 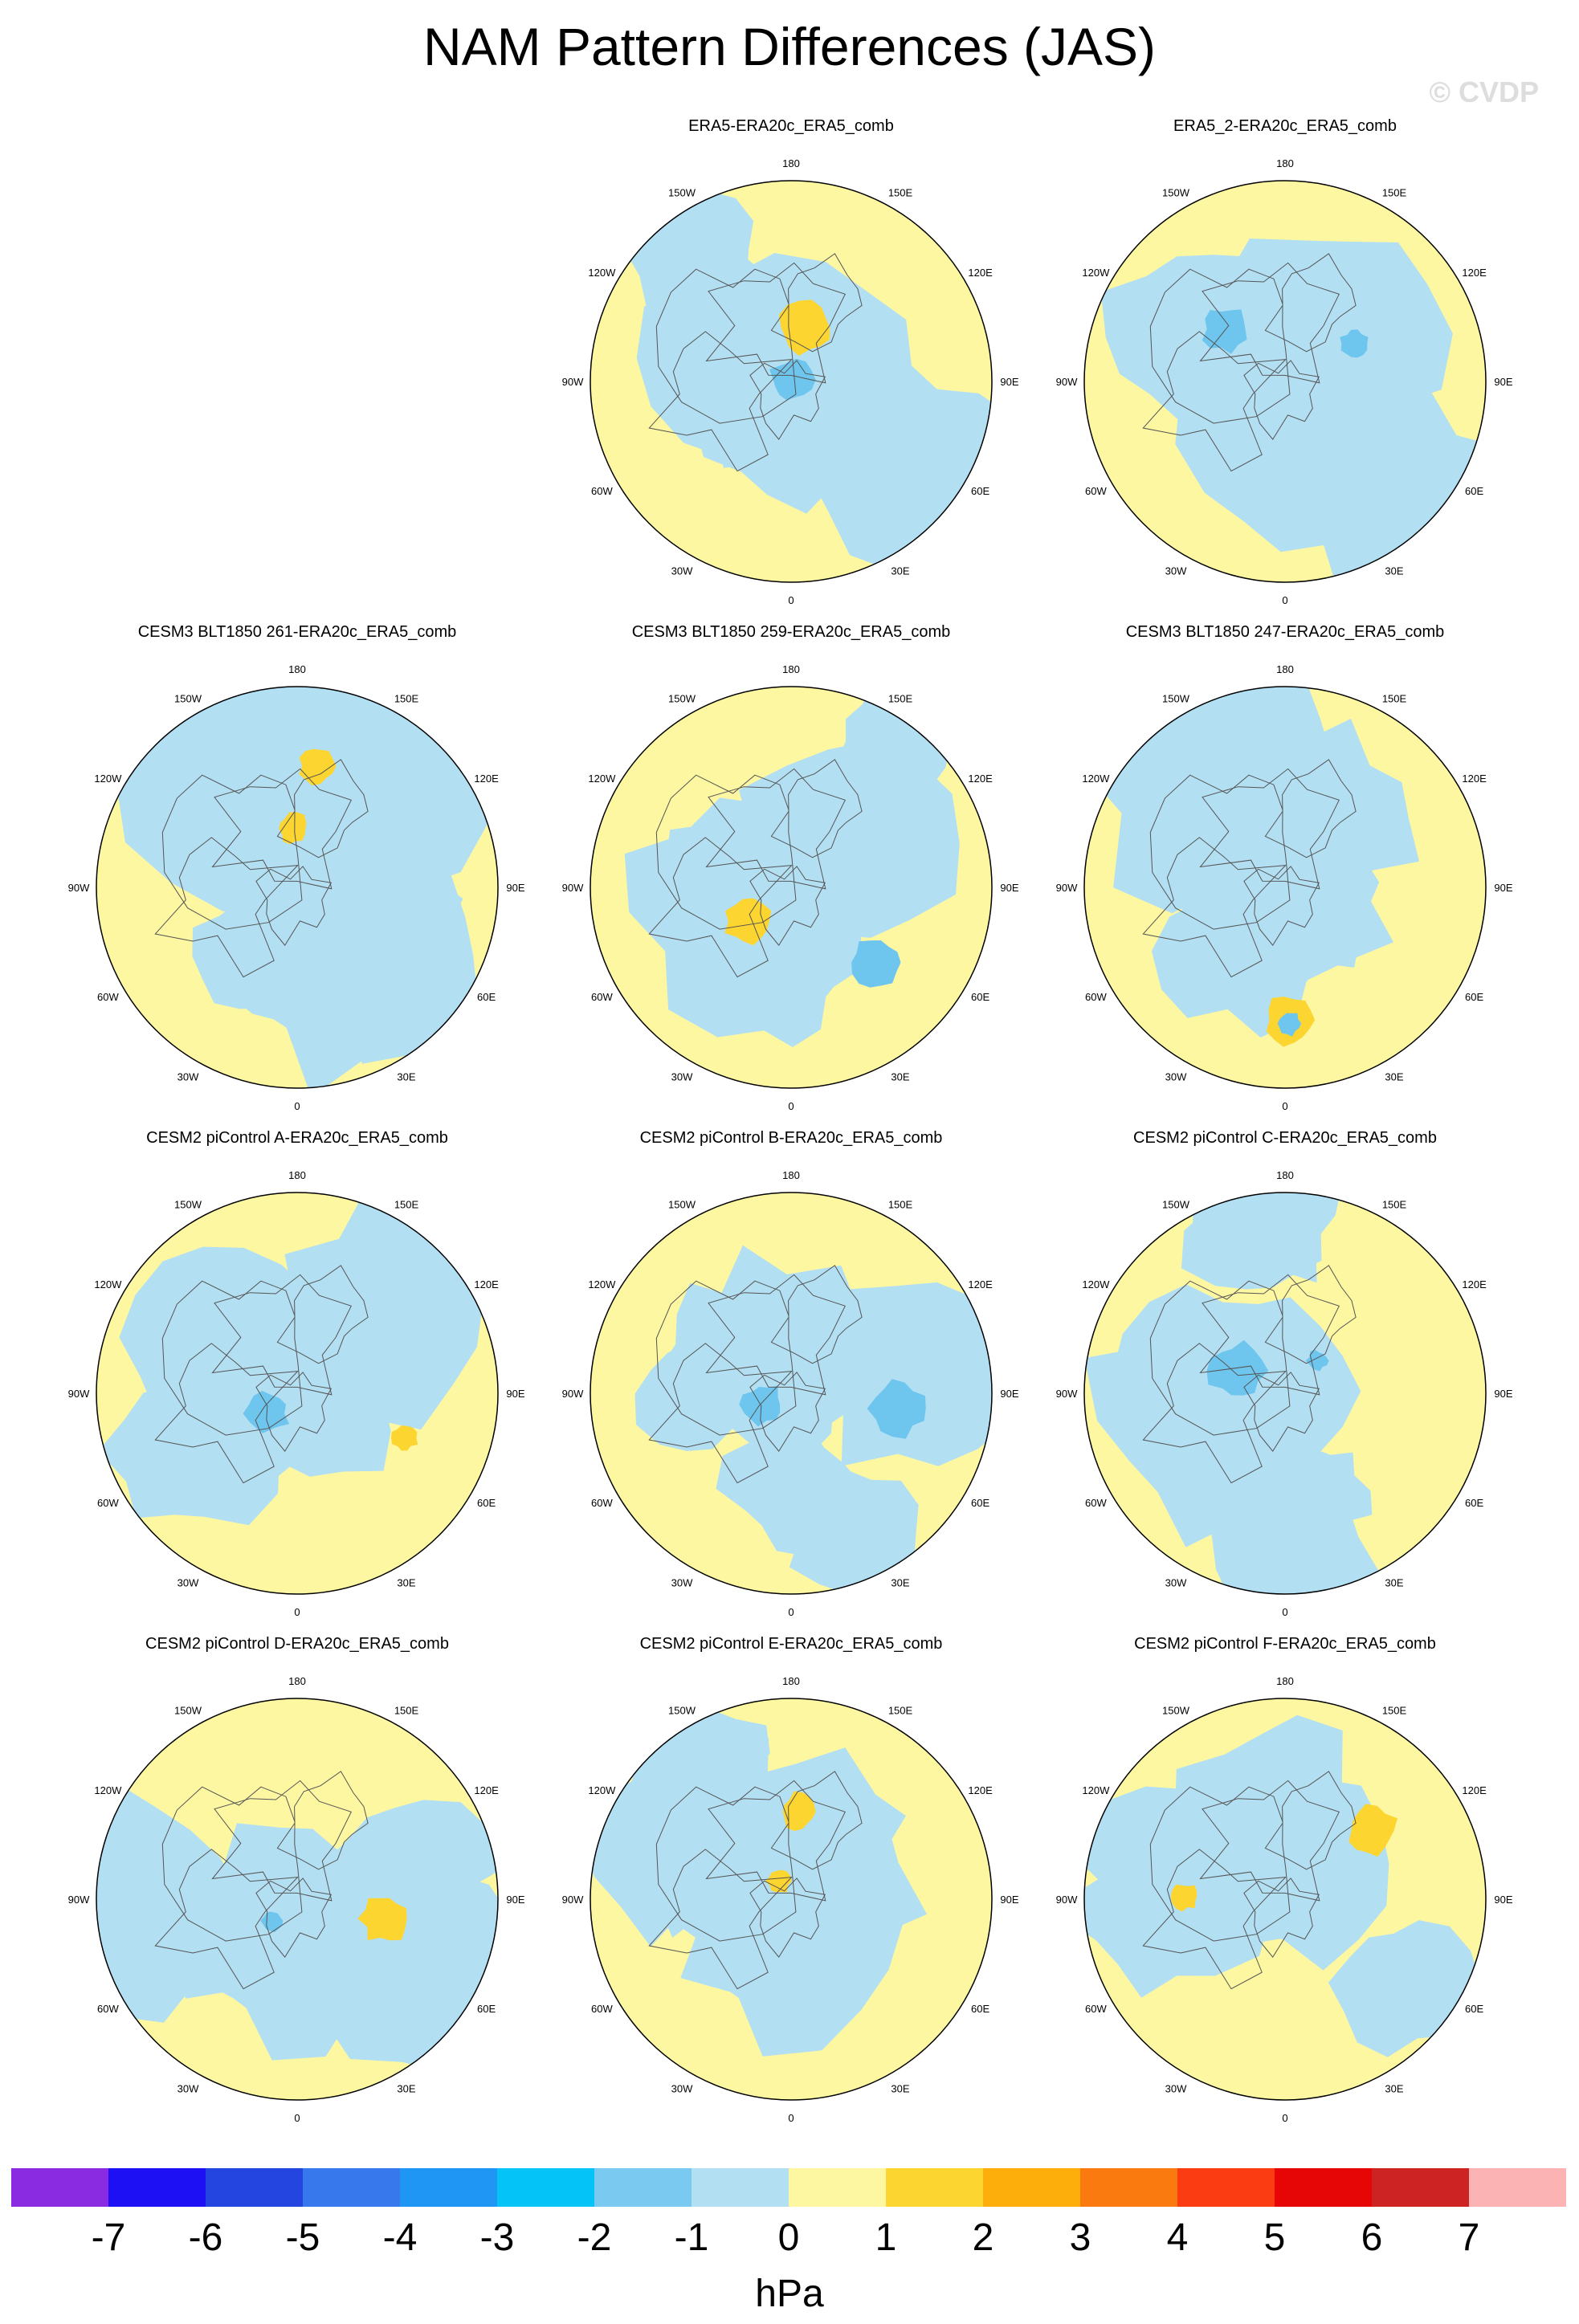 I want to click on strong-negative-anomaly, so click(x=876, y=964).